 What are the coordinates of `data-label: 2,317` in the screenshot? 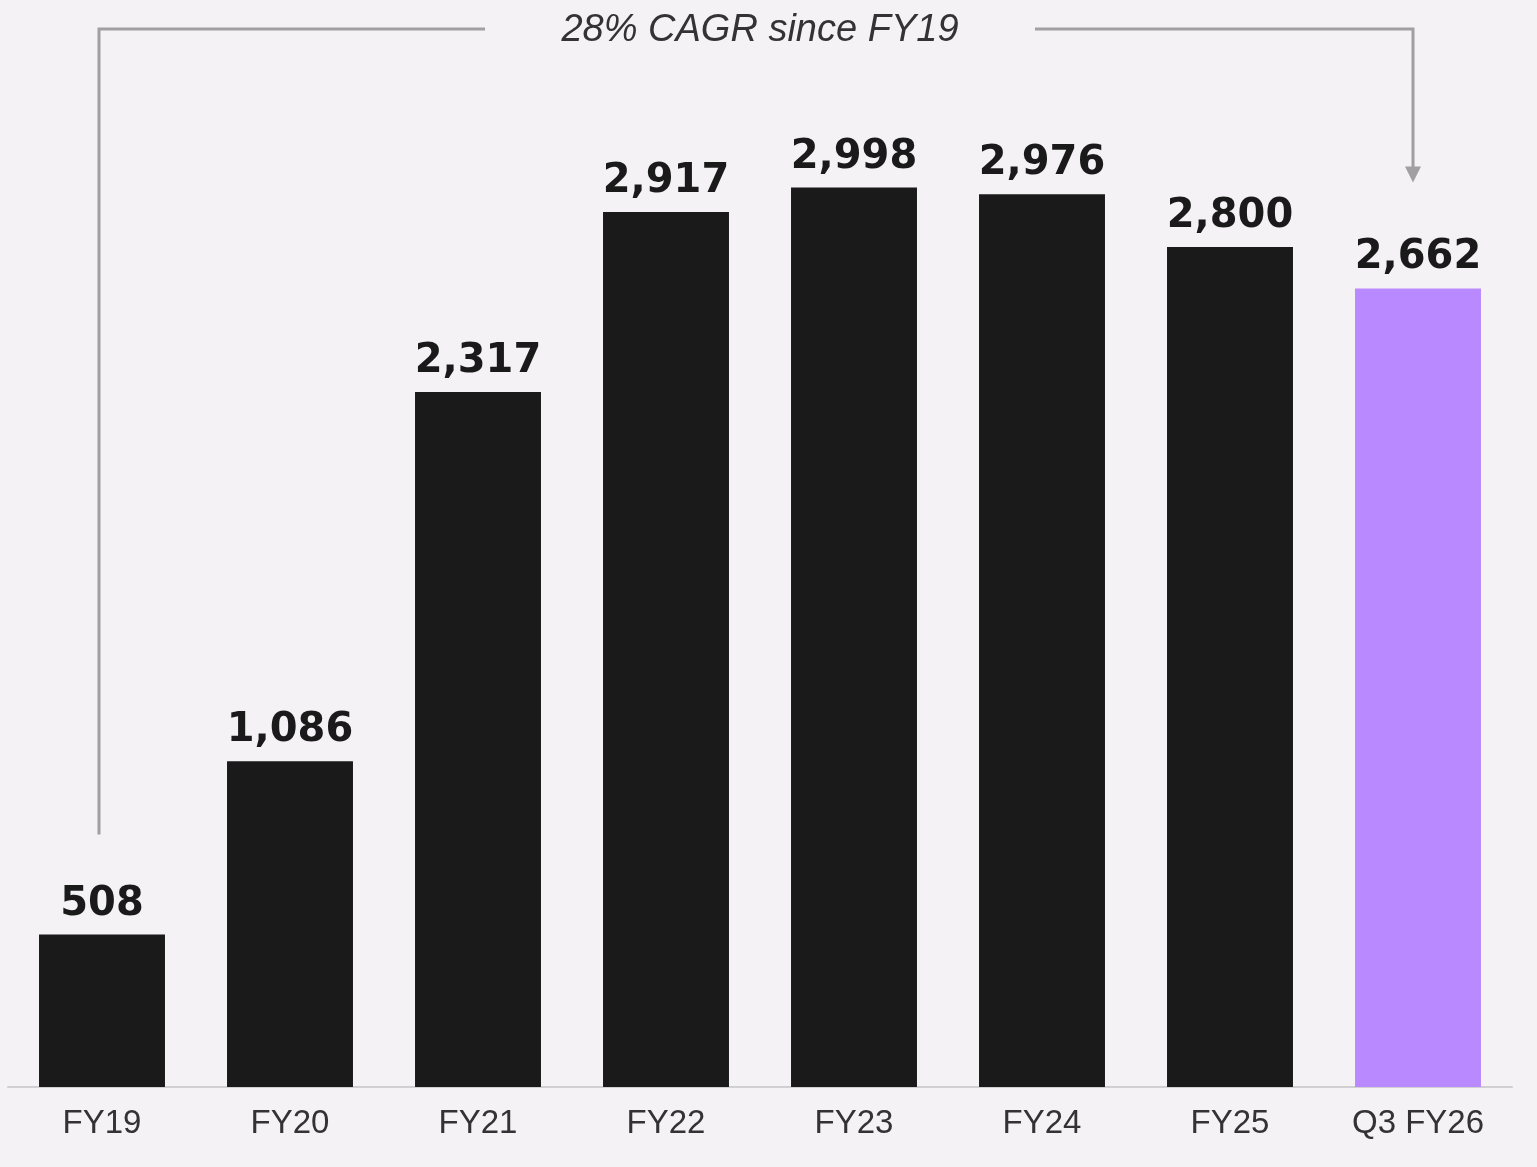 It's located at (478, 357).